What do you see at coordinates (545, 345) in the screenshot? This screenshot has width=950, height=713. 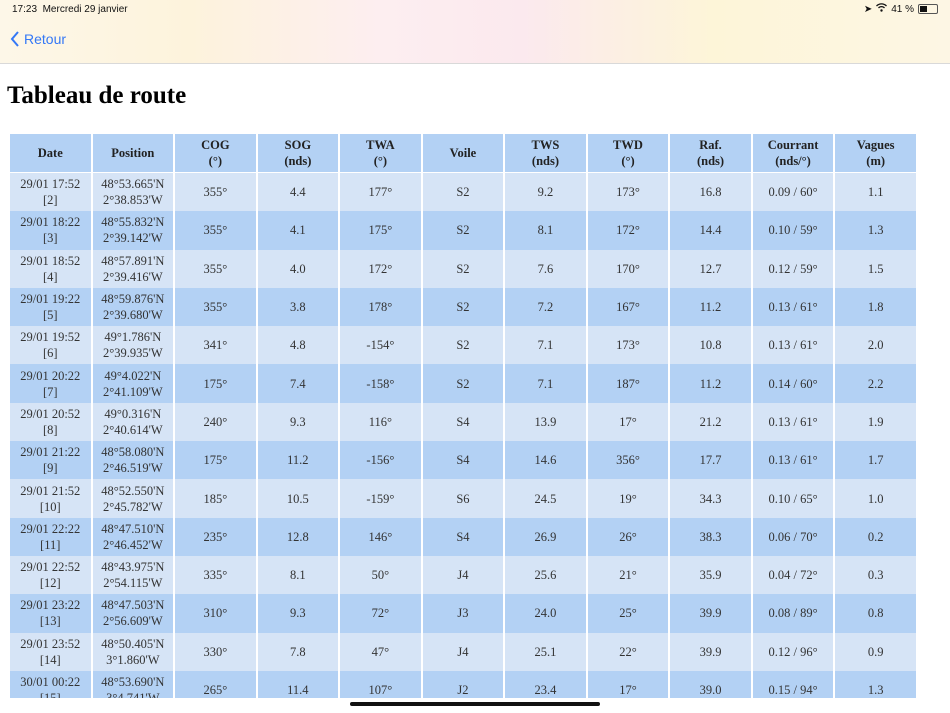 I see `table-cell: 7.1` at bounding box center [545, 345].